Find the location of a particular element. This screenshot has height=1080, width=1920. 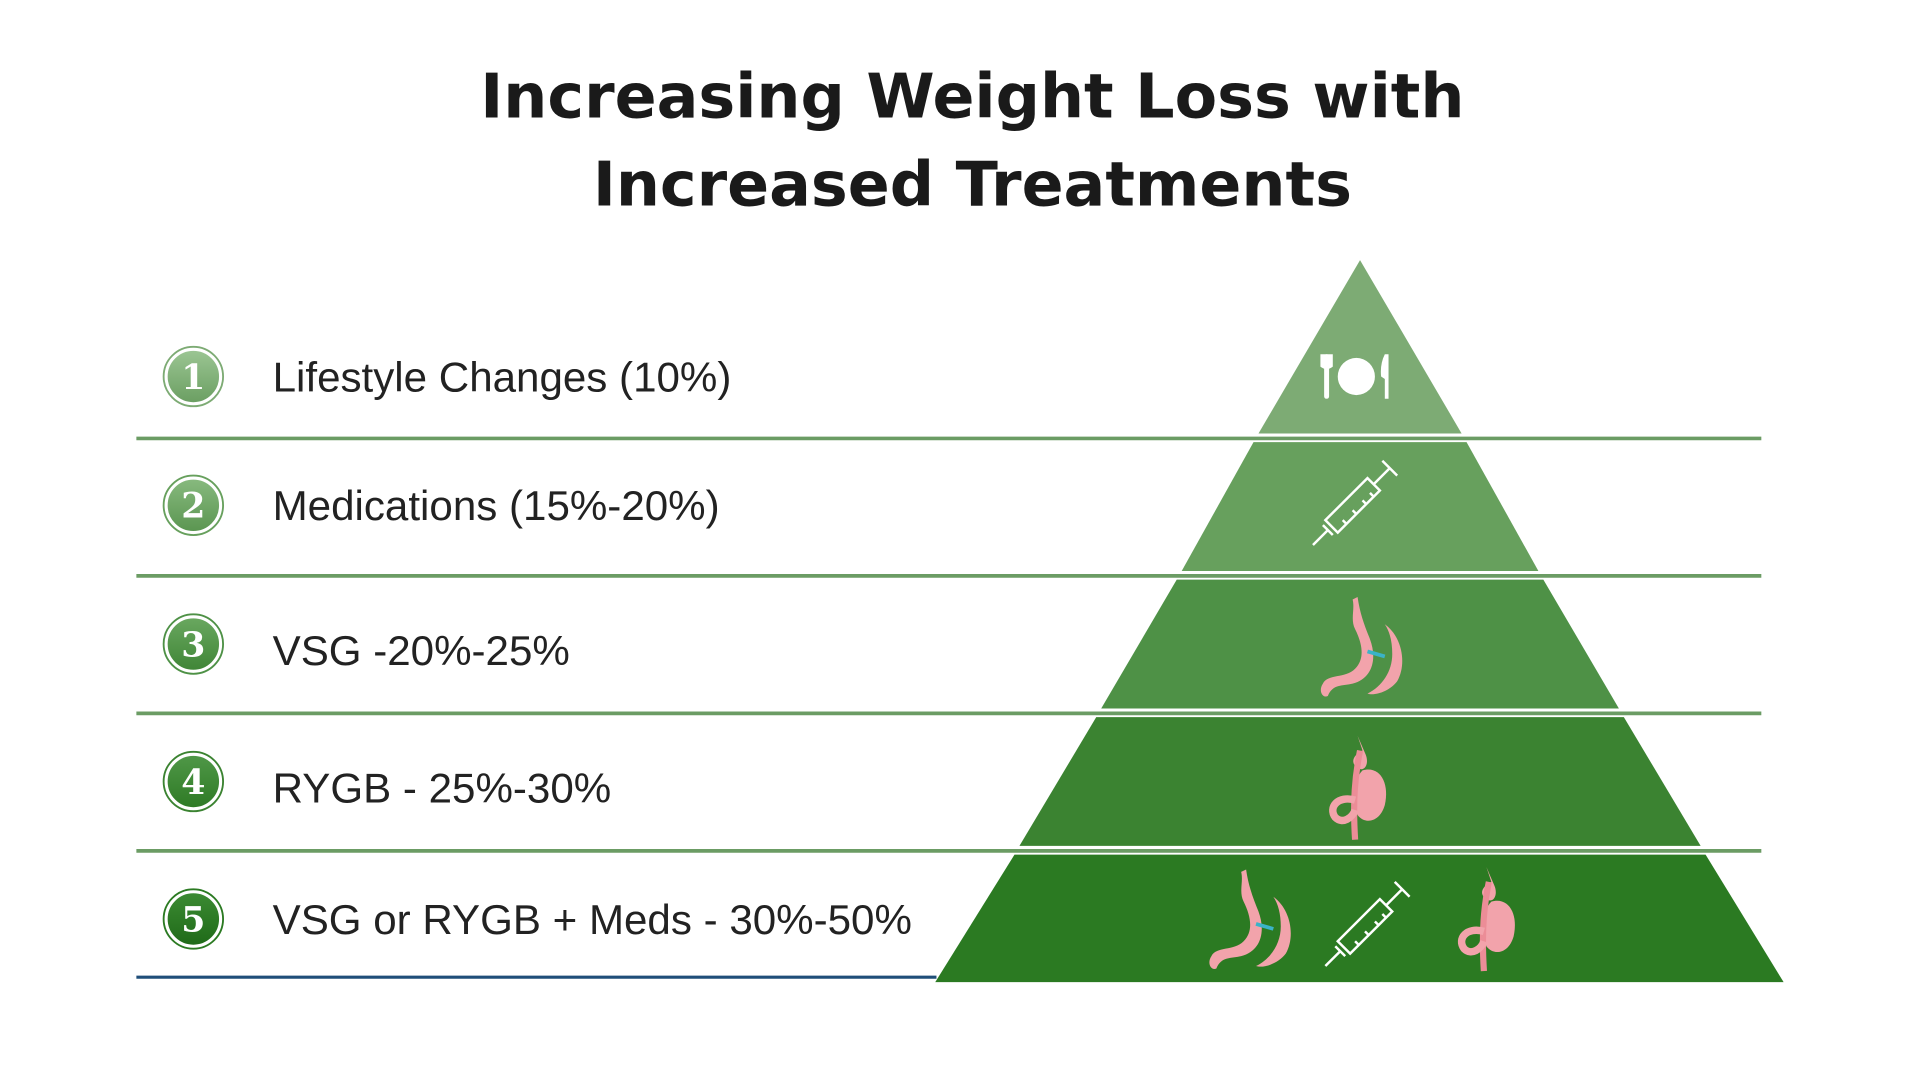

plate-fork-knife-icon is located at coordinates (1354, 376).